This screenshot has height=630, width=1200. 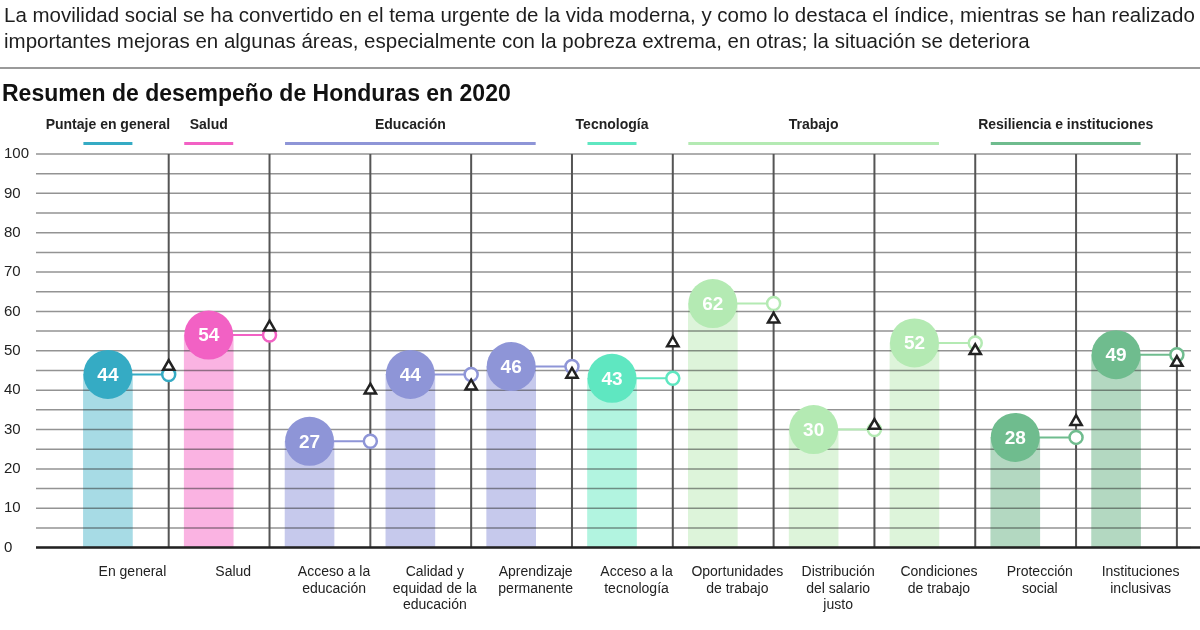 I want to click on y-tick-label: 60, so click(x=12, y=310).